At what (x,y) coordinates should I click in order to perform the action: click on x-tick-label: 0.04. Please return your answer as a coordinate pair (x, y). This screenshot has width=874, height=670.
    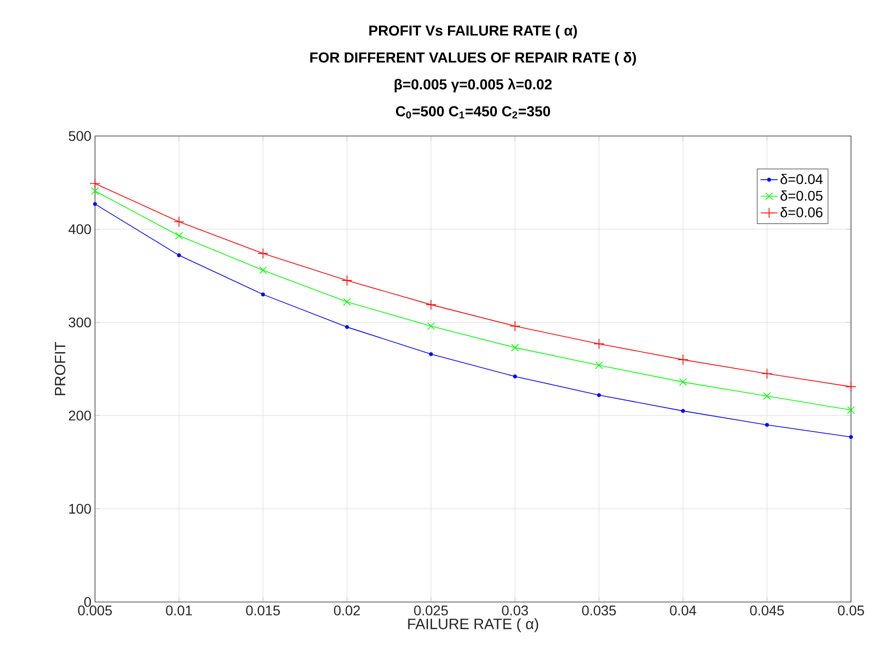
    Looking at the image, I should click on (683, 611).